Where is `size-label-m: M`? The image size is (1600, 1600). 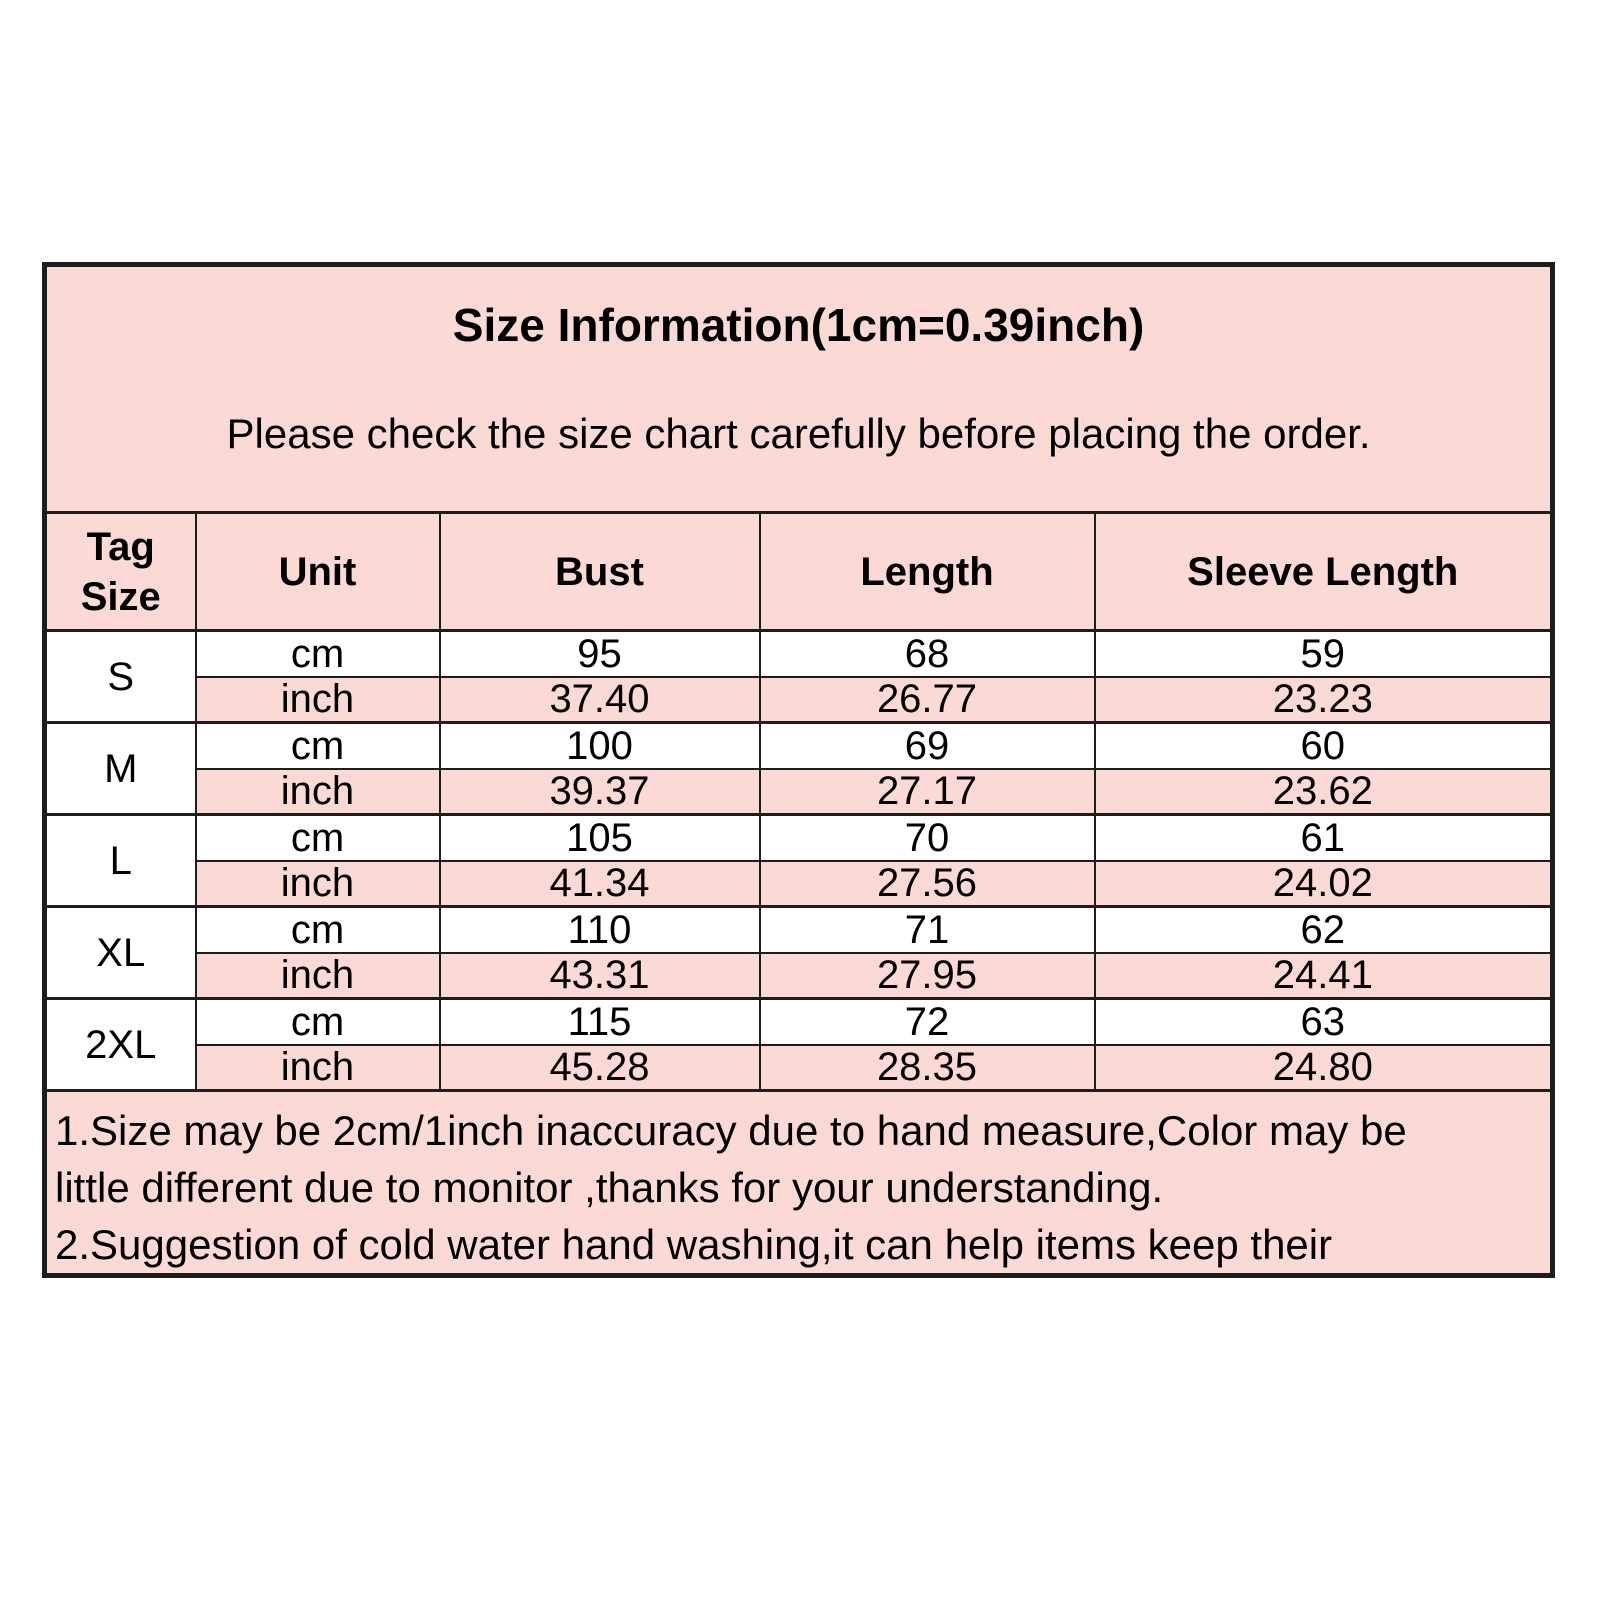
size-label-m: M is located at coordinates (120, 768).